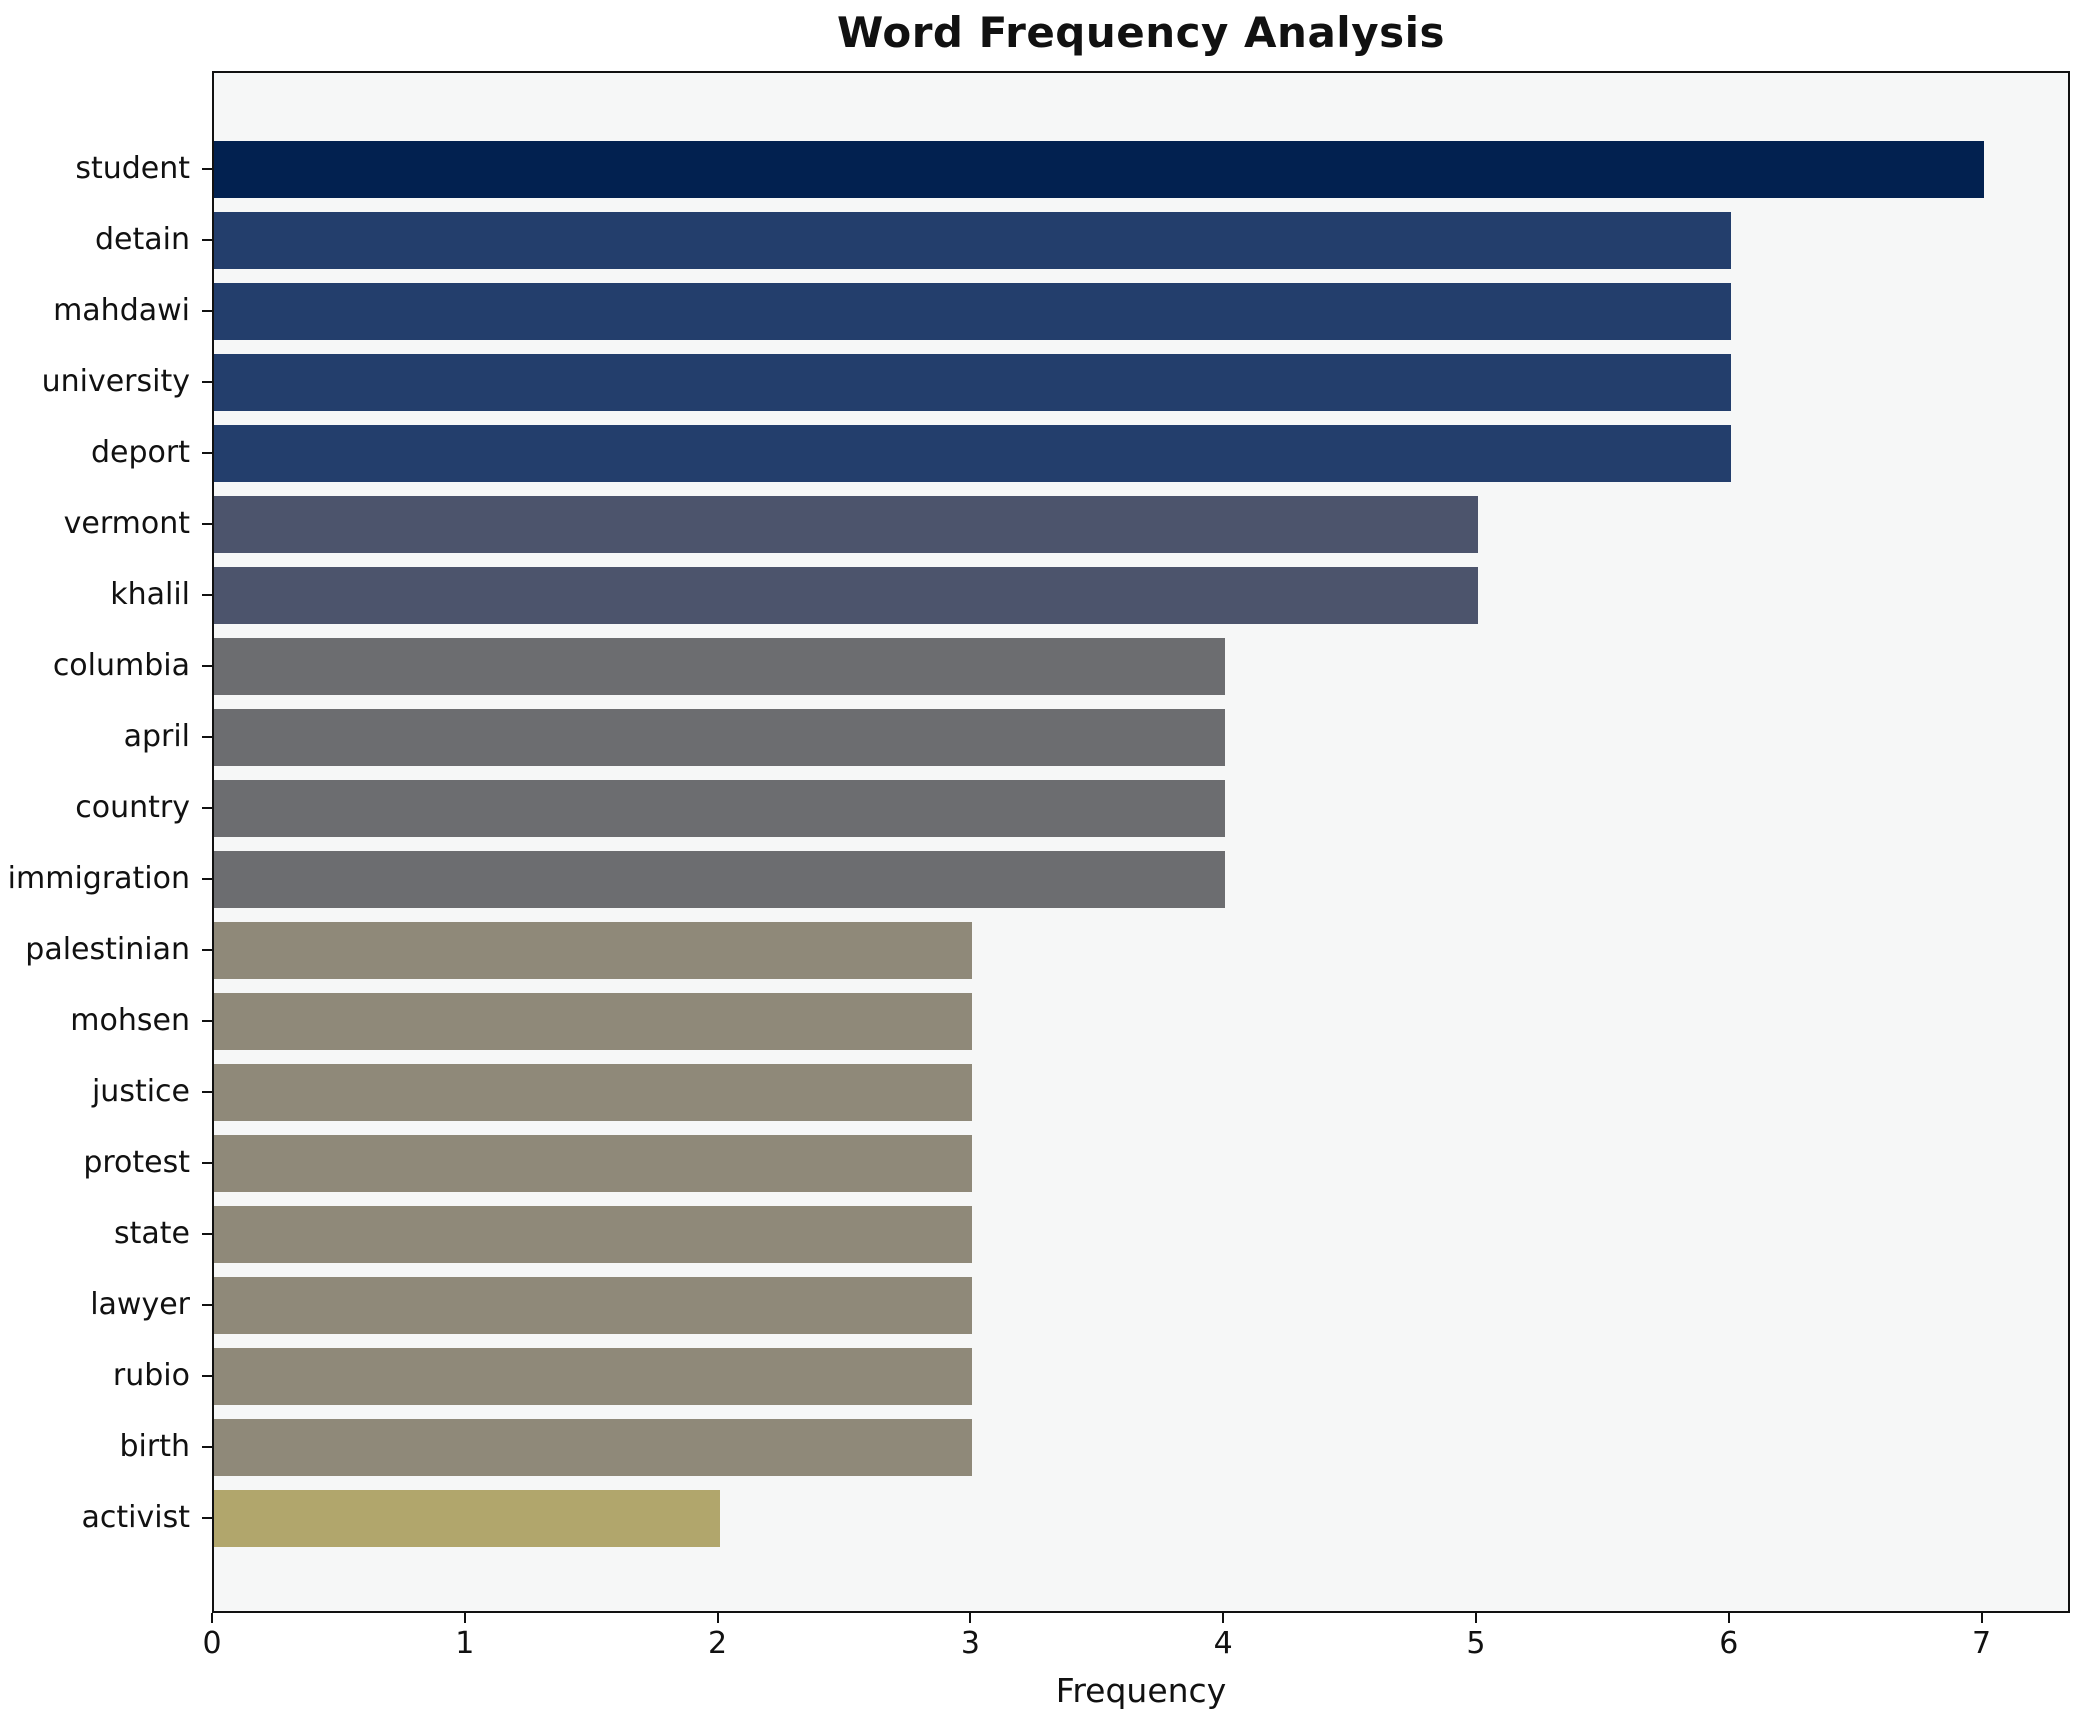 Image resolution: width=2091 pixels, height=1722 pixels. What do you see at coordinates (156, 736) in the screenshot?
I see `y-tick-label: april` at bounding box center [156, 736].